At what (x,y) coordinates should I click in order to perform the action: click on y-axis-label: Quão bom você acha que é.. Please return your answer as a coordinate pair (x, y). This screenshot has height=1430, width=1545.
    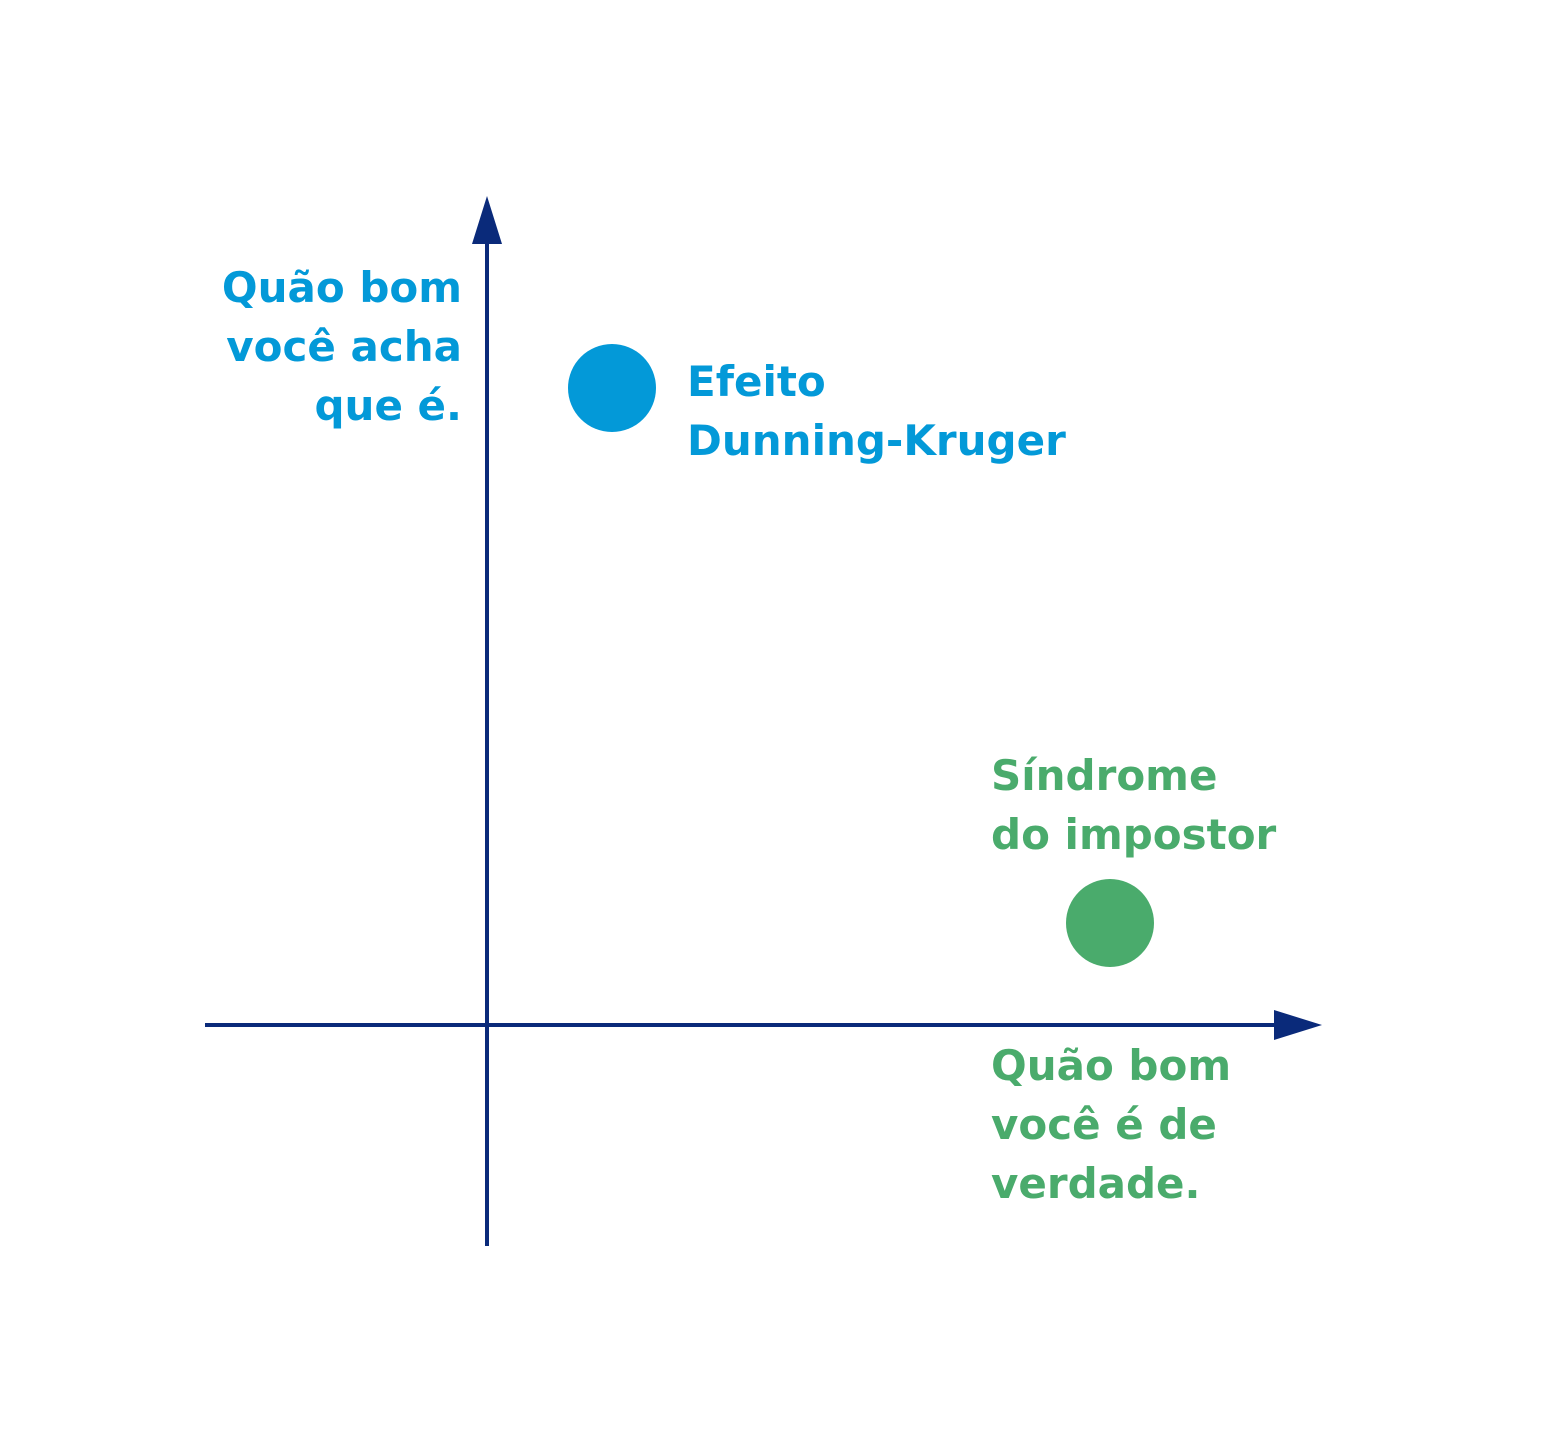
    Looking at the image, I should click on (342, 346).